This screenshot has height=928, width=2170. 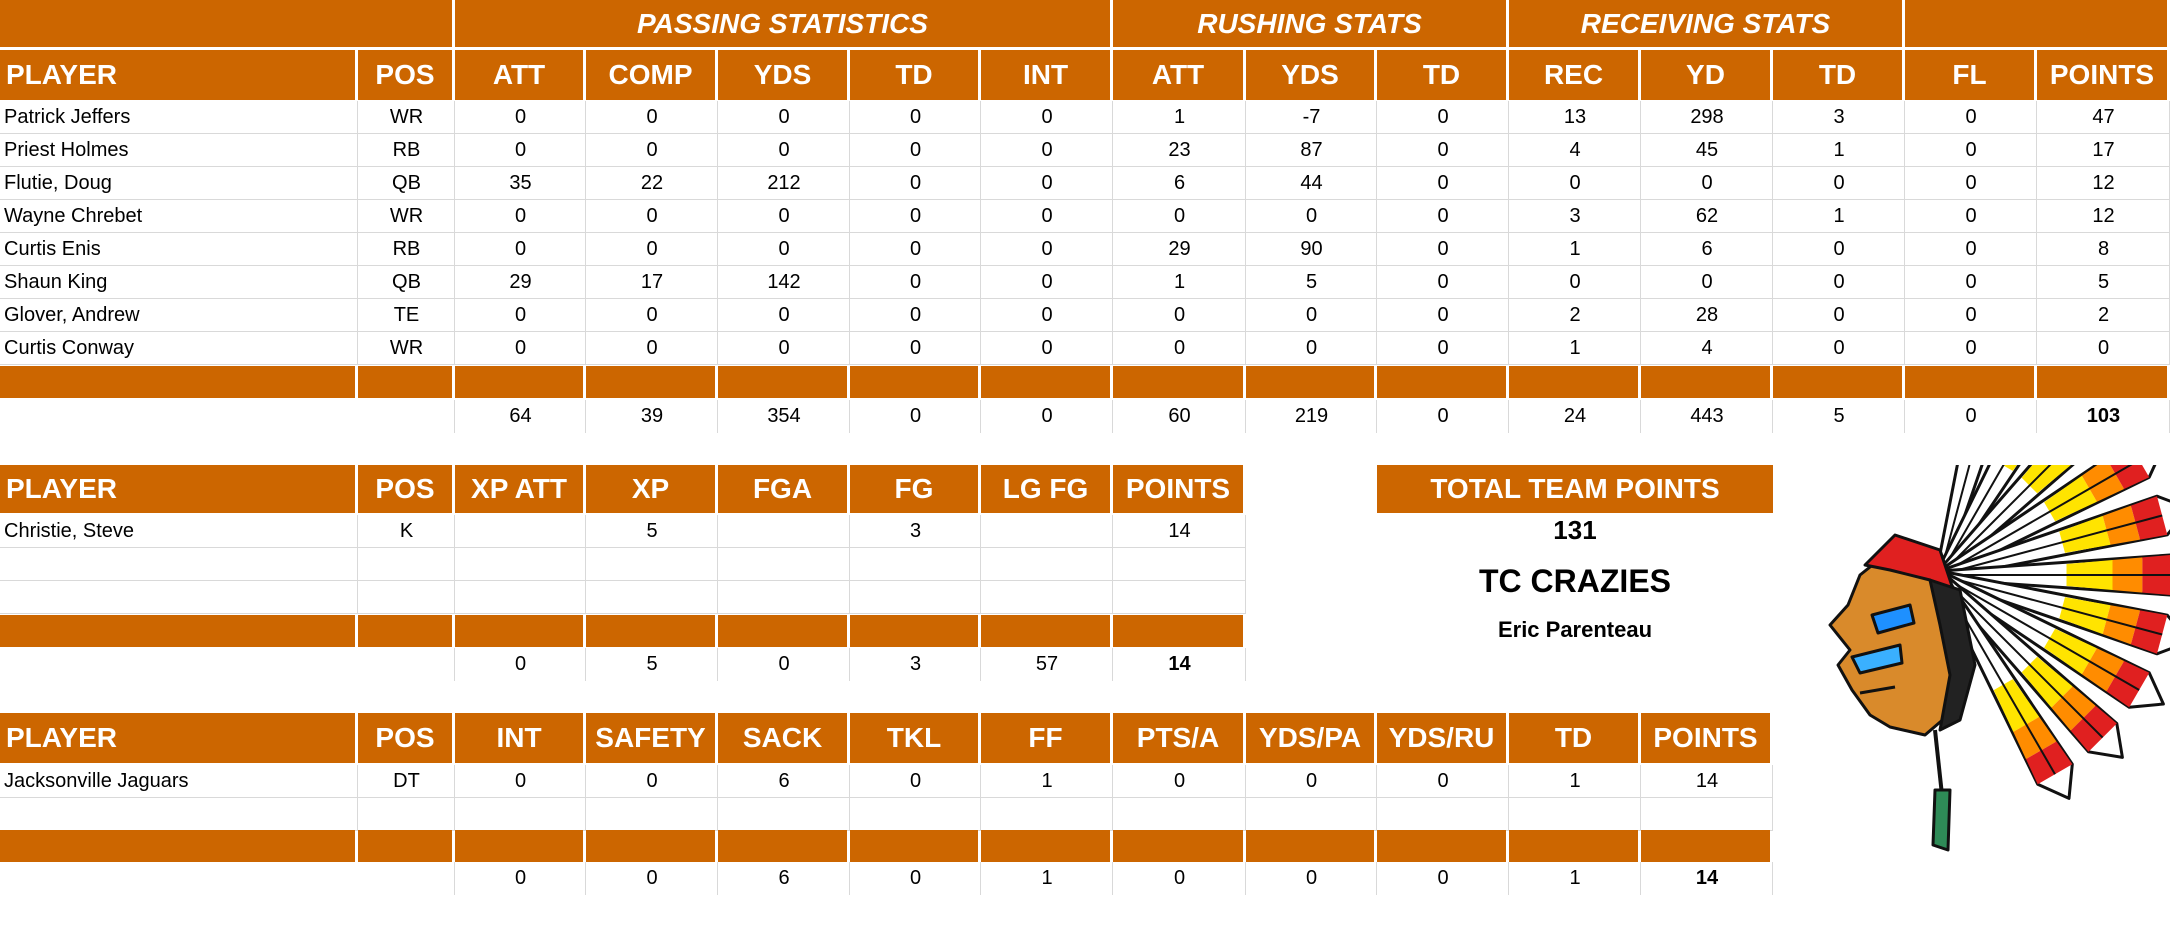 I want to click on col-header-yds-pa: YDS/PA, so click(x=1310, y=738).